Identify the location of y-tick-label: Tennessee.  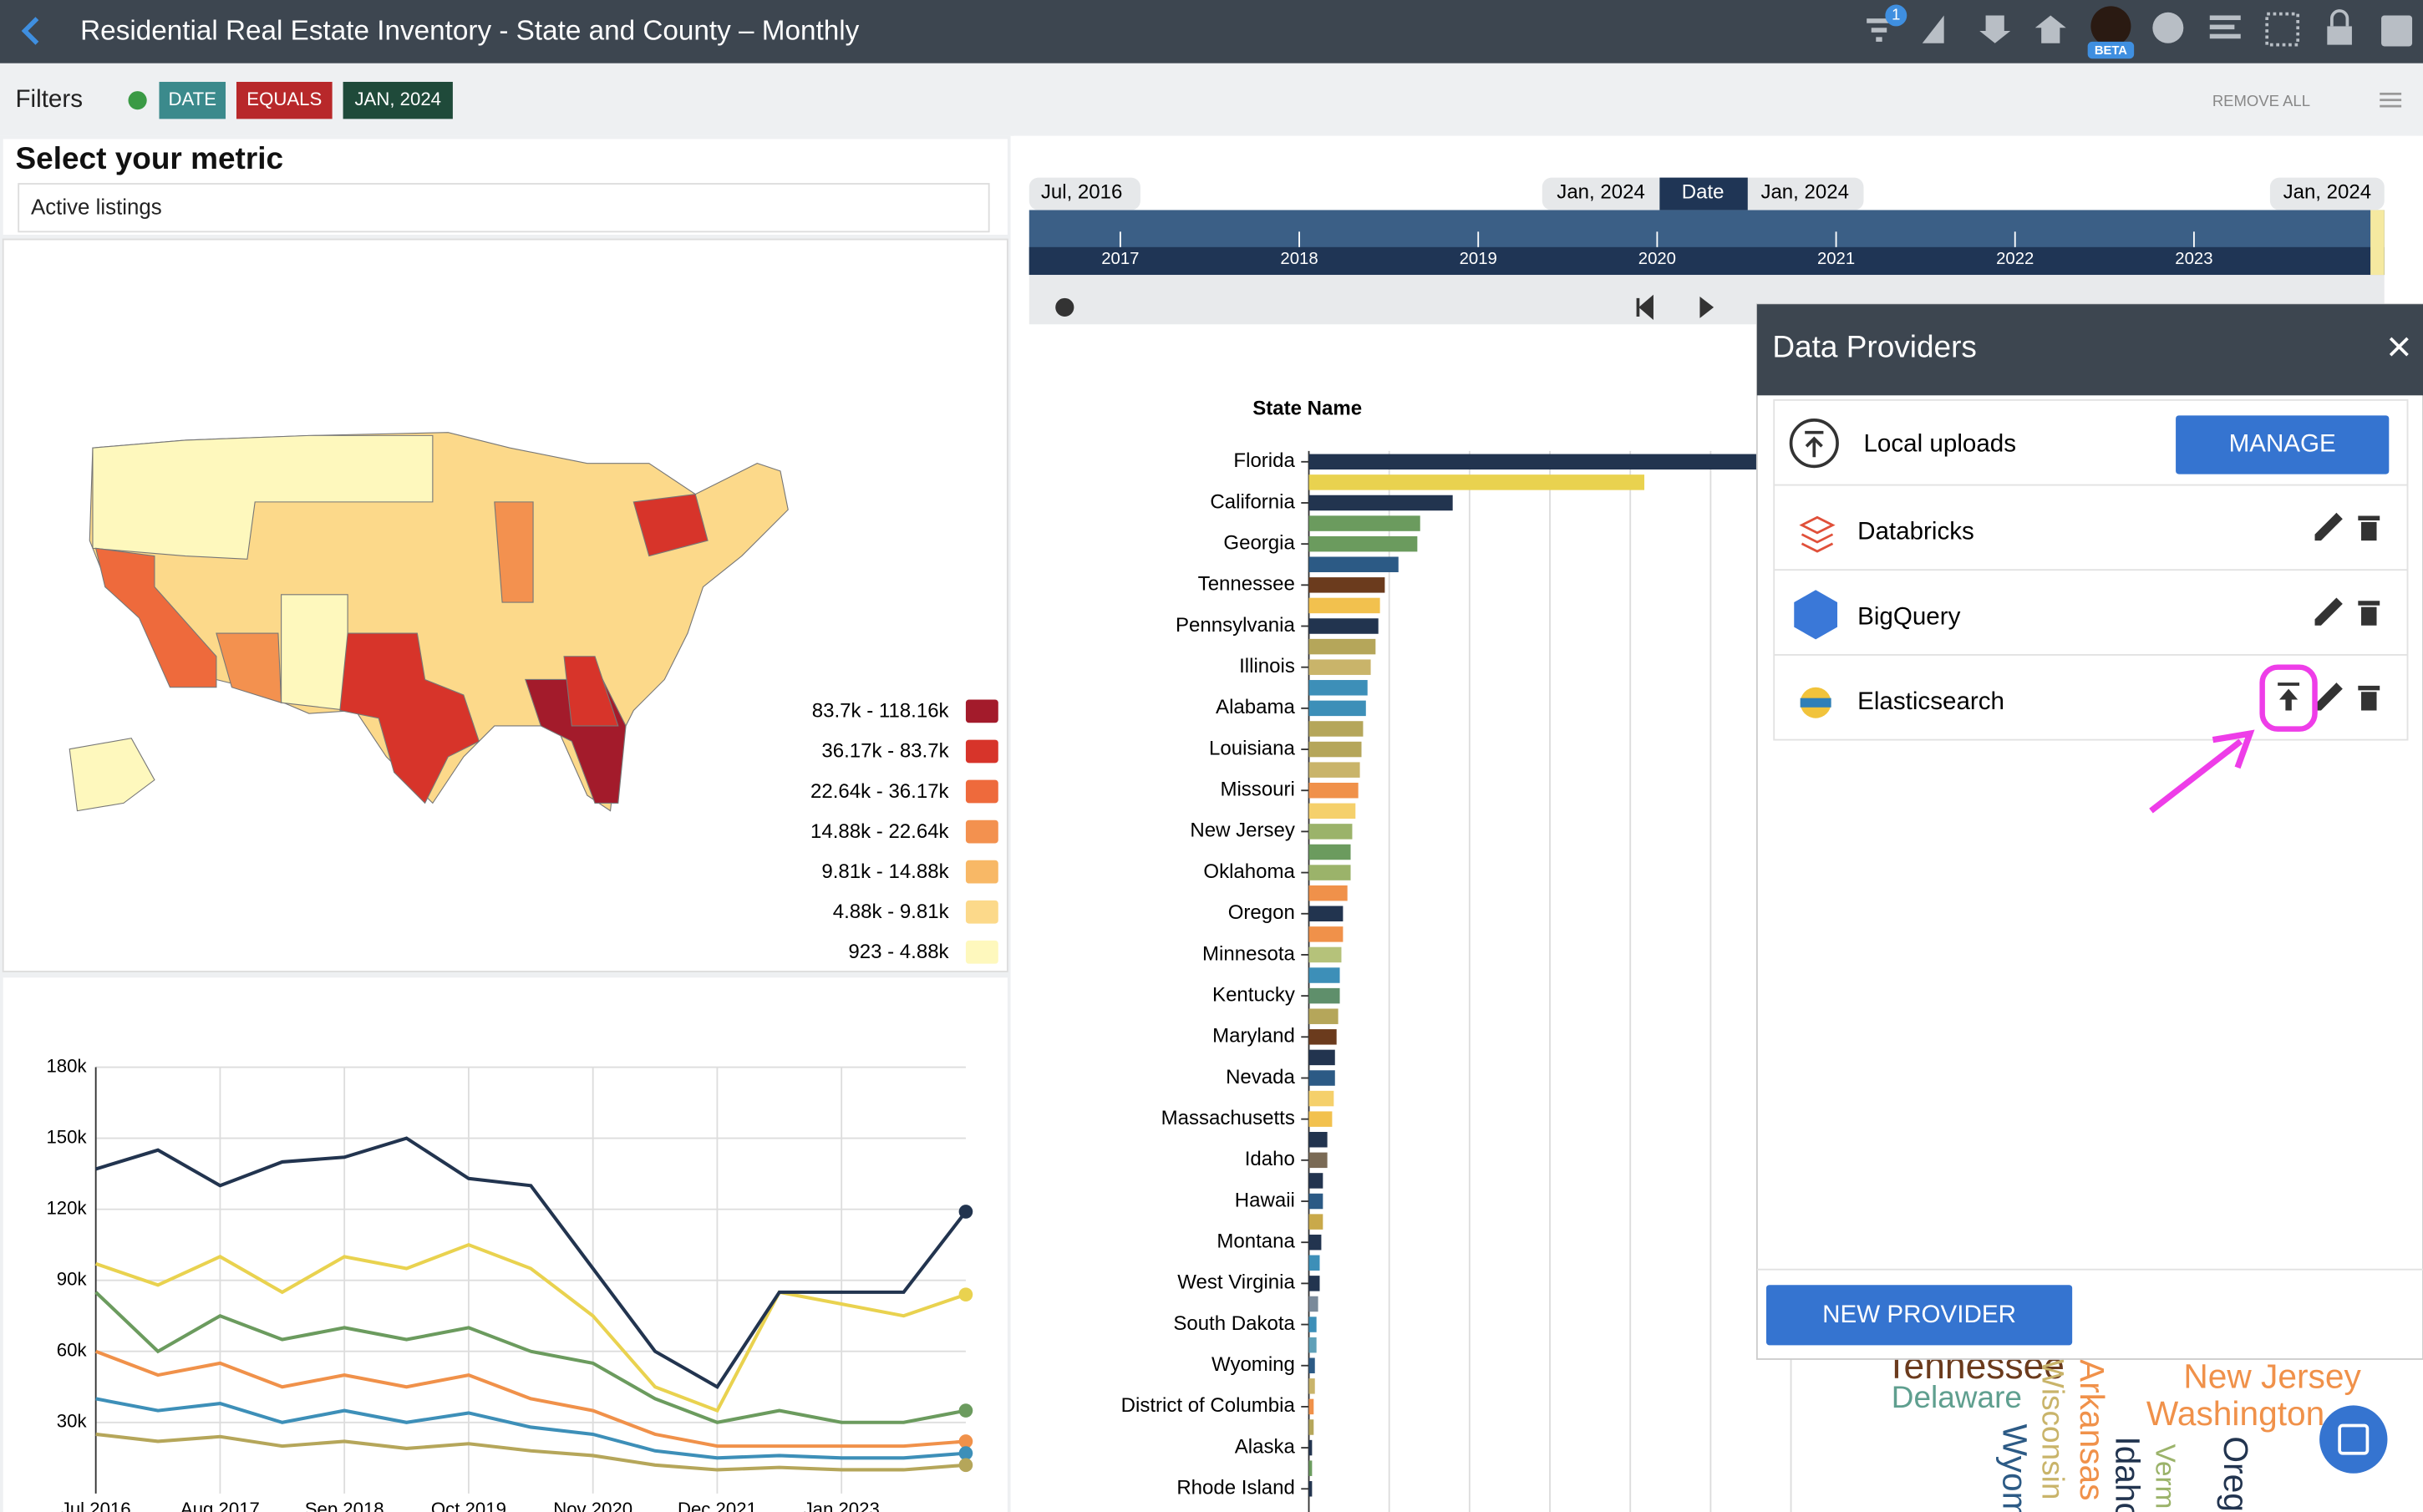
(1246, 584).